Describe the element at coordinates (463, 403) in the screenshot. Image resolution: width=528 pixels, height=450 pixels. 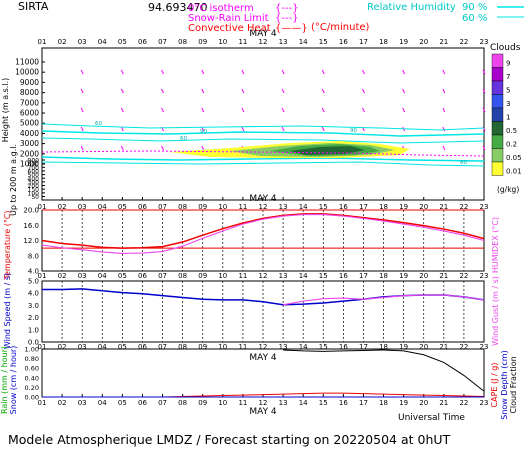
I see `precip-bottom-hour-tick-label: 22` at that location.